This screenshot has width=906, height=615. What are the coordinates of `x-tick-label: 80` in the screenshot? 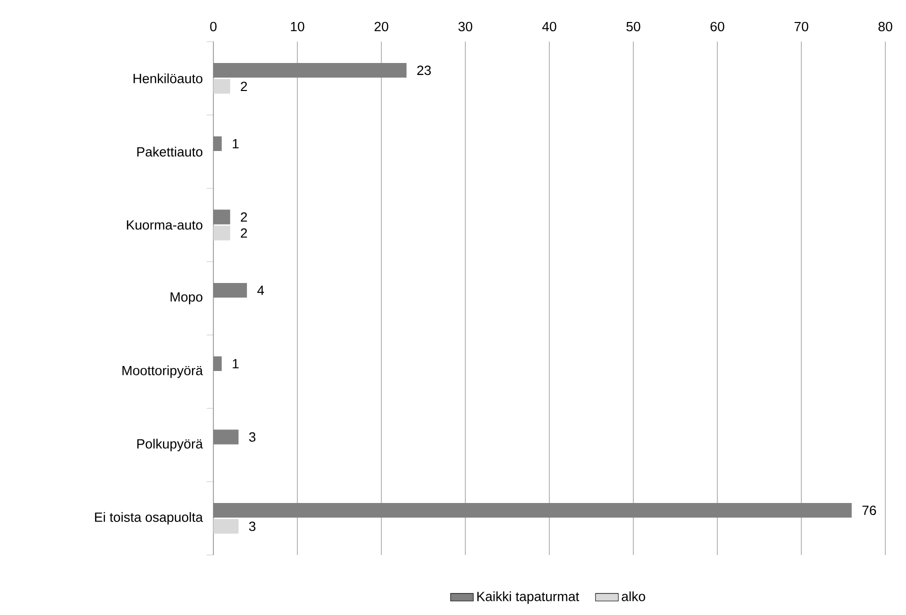 It's located at (885, 27).